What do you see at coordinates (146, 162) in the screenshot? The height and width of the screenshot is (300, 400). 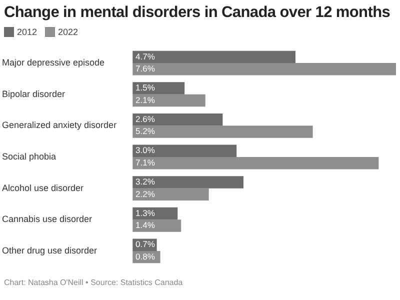 I see `data-label: 7.1%` at bounding box center [146, 162].